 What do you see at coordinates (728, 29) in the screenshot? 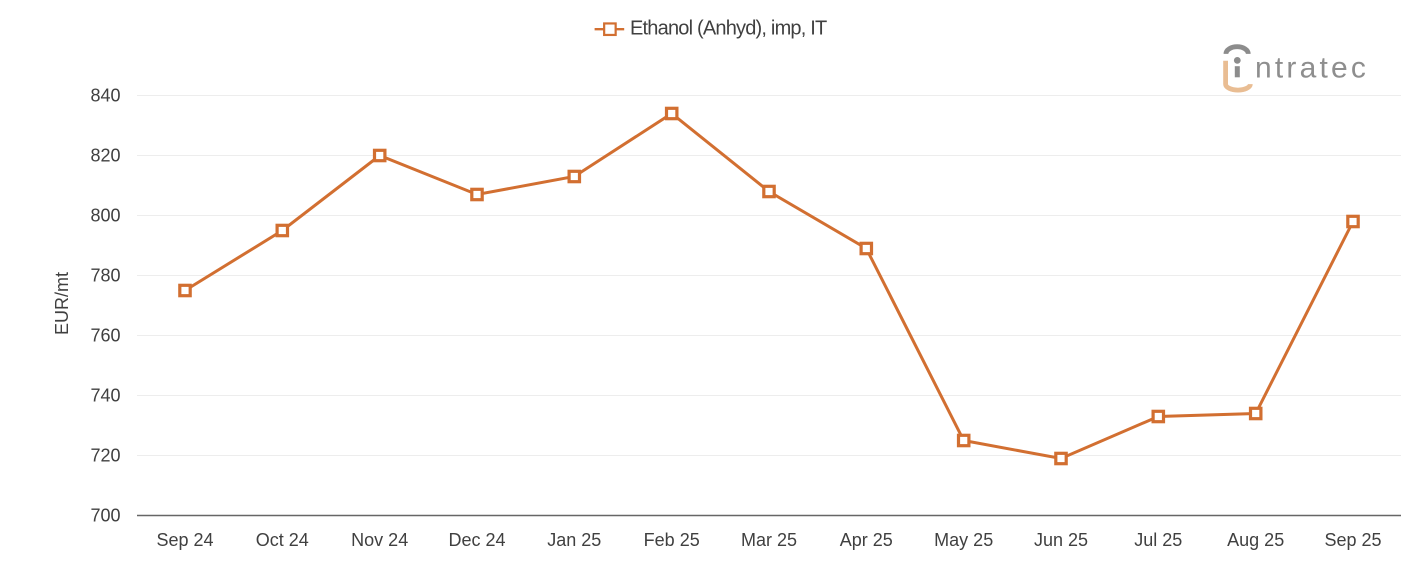
I see `svg-text: Ethanol (Anhyd), imp, IT` at bounding box center [728, 29].